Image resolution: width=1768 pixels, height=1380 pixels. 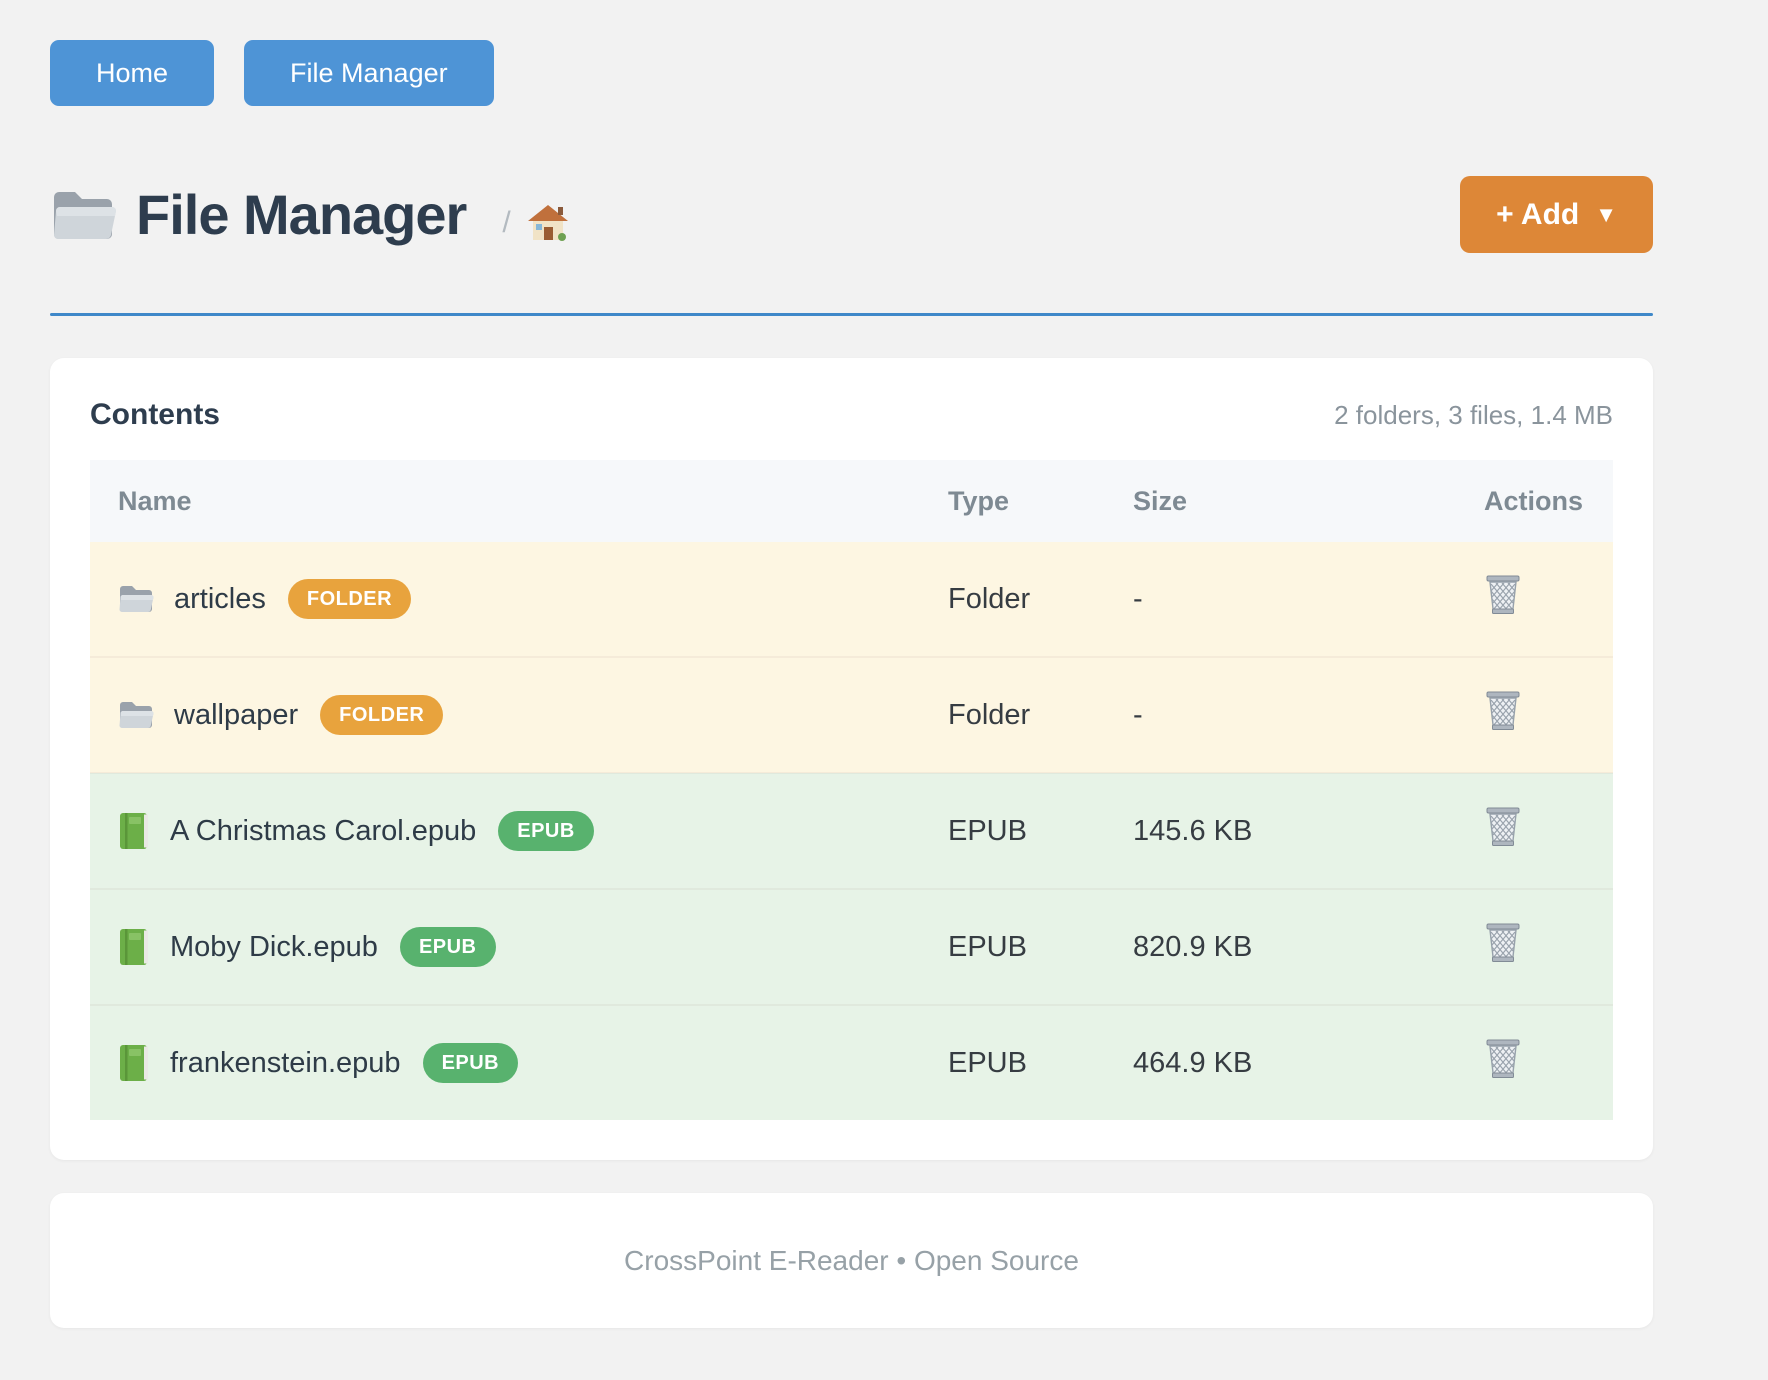 What do you see at coordinates (1022, 501) in the screenshot?
I see `column-header-type: Type` at bounding box center [1022, 501].